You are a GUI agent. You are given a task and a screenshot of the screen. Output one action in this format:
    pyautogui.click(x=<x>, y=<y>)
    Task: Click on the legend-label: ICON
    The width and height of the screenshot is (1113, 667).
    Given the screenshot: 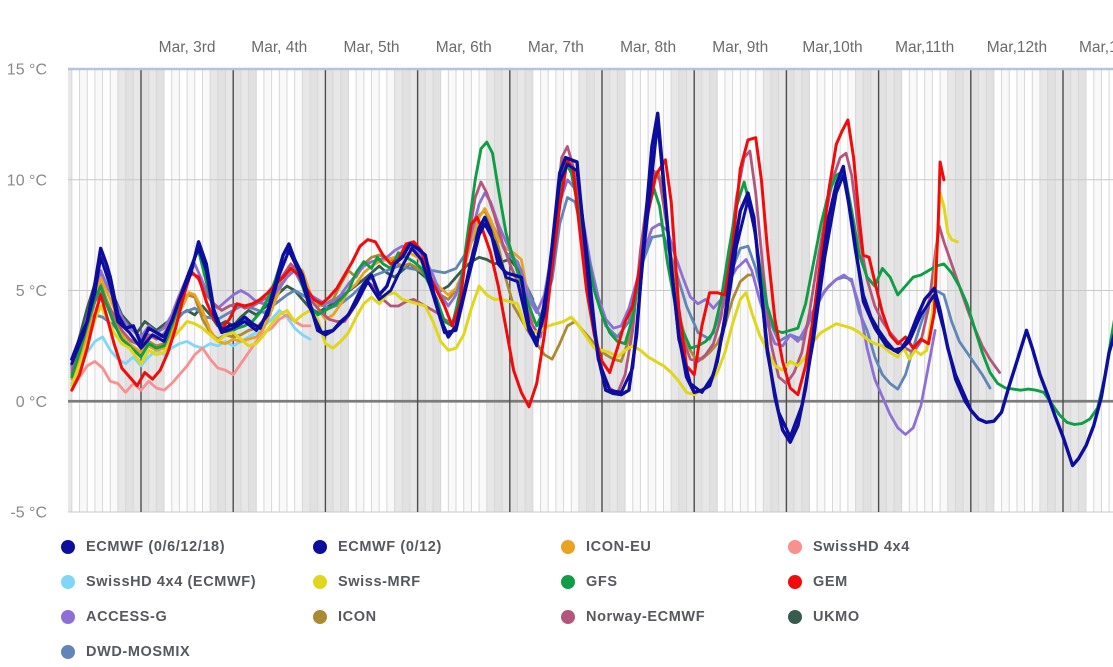 What is the action you would take?
    pyautogui.click(x=357, y=616)
    